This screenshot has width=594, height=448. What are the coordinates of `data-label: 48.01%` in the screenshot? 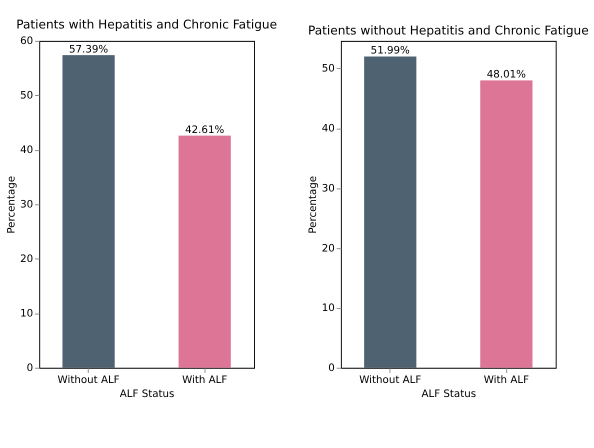 It's located at (506, 74).